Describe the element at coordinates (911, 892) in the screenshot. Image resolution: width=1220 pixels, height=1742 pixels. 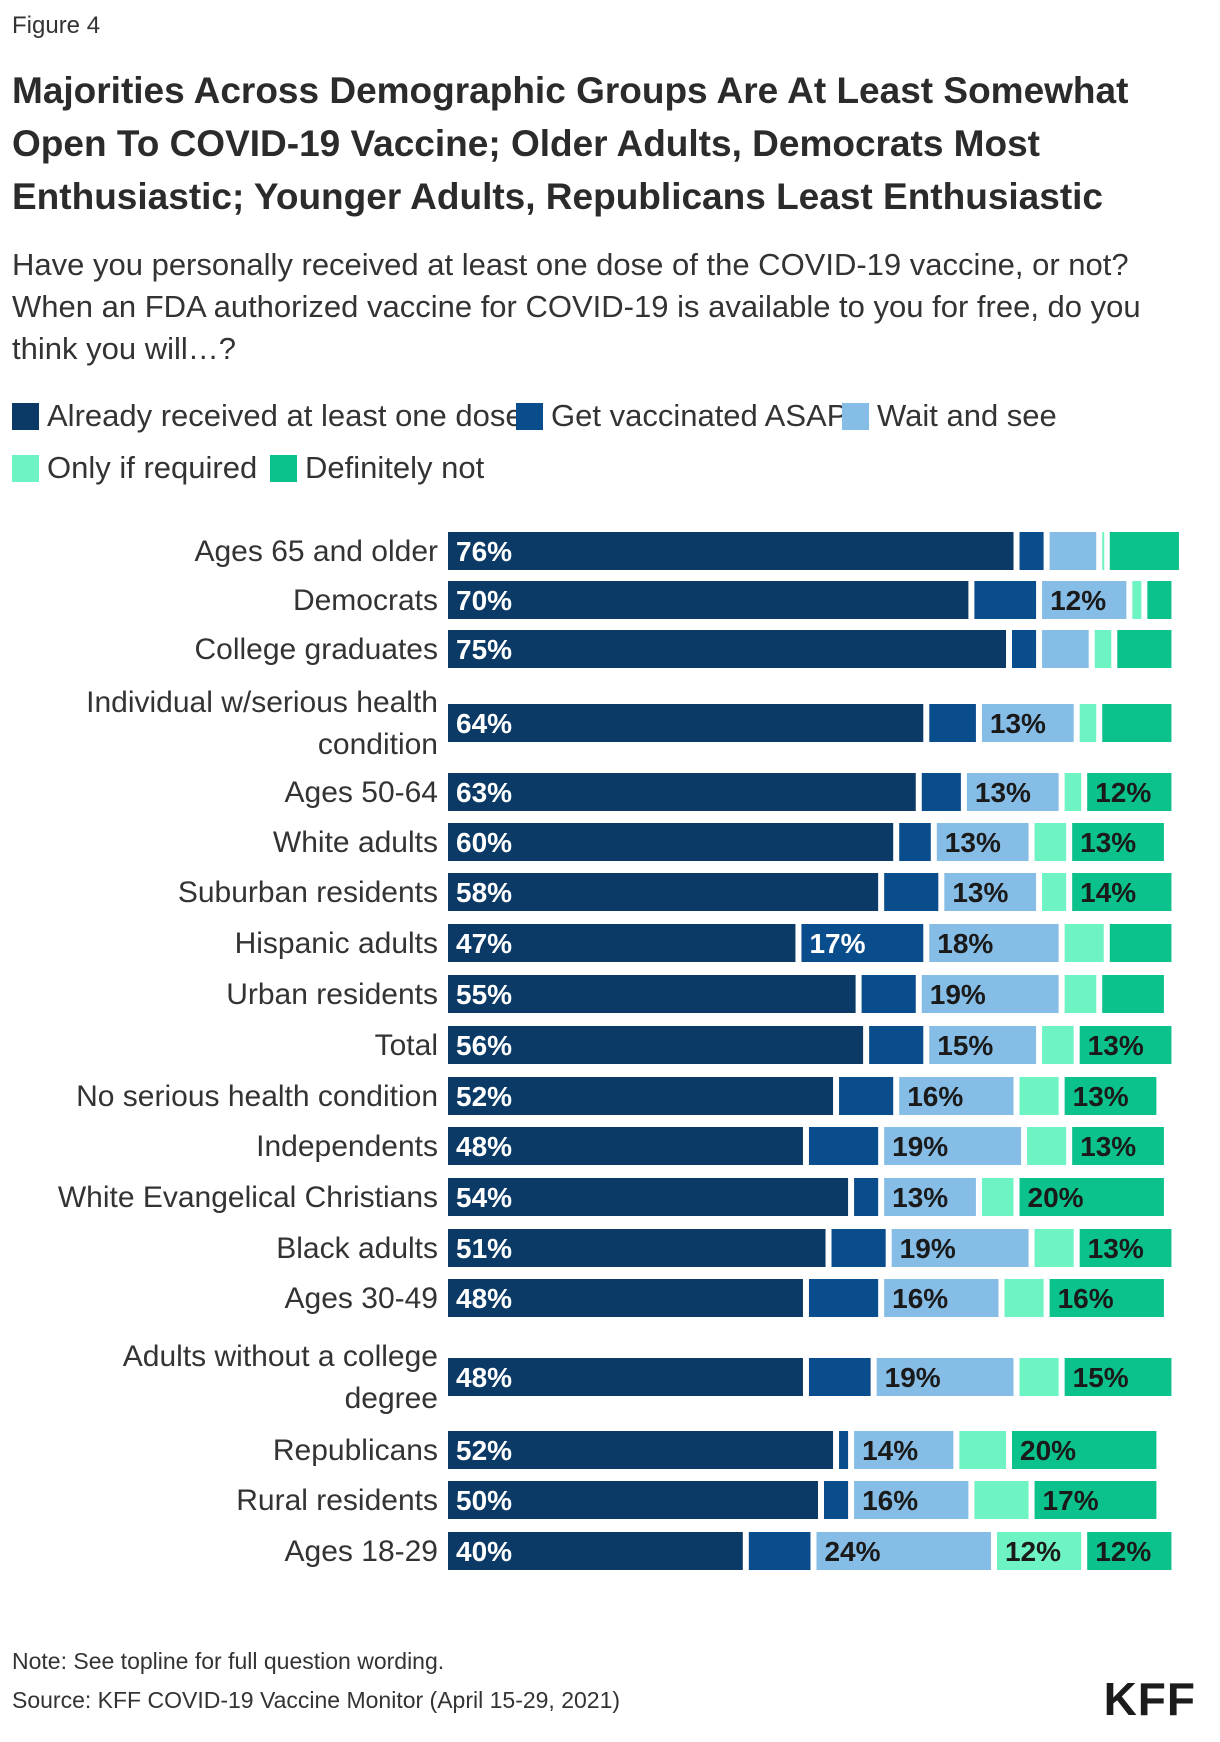
I see `bar-suburban-residents-get-vaccinated-asap` at that location.